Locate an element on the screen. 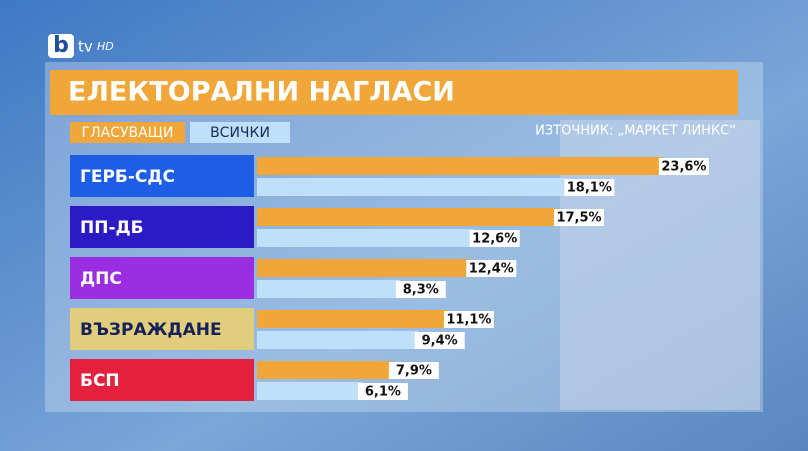 This screenshot has width=808, height=451. value-label: 8,3% is located at coordinates (421, 290).